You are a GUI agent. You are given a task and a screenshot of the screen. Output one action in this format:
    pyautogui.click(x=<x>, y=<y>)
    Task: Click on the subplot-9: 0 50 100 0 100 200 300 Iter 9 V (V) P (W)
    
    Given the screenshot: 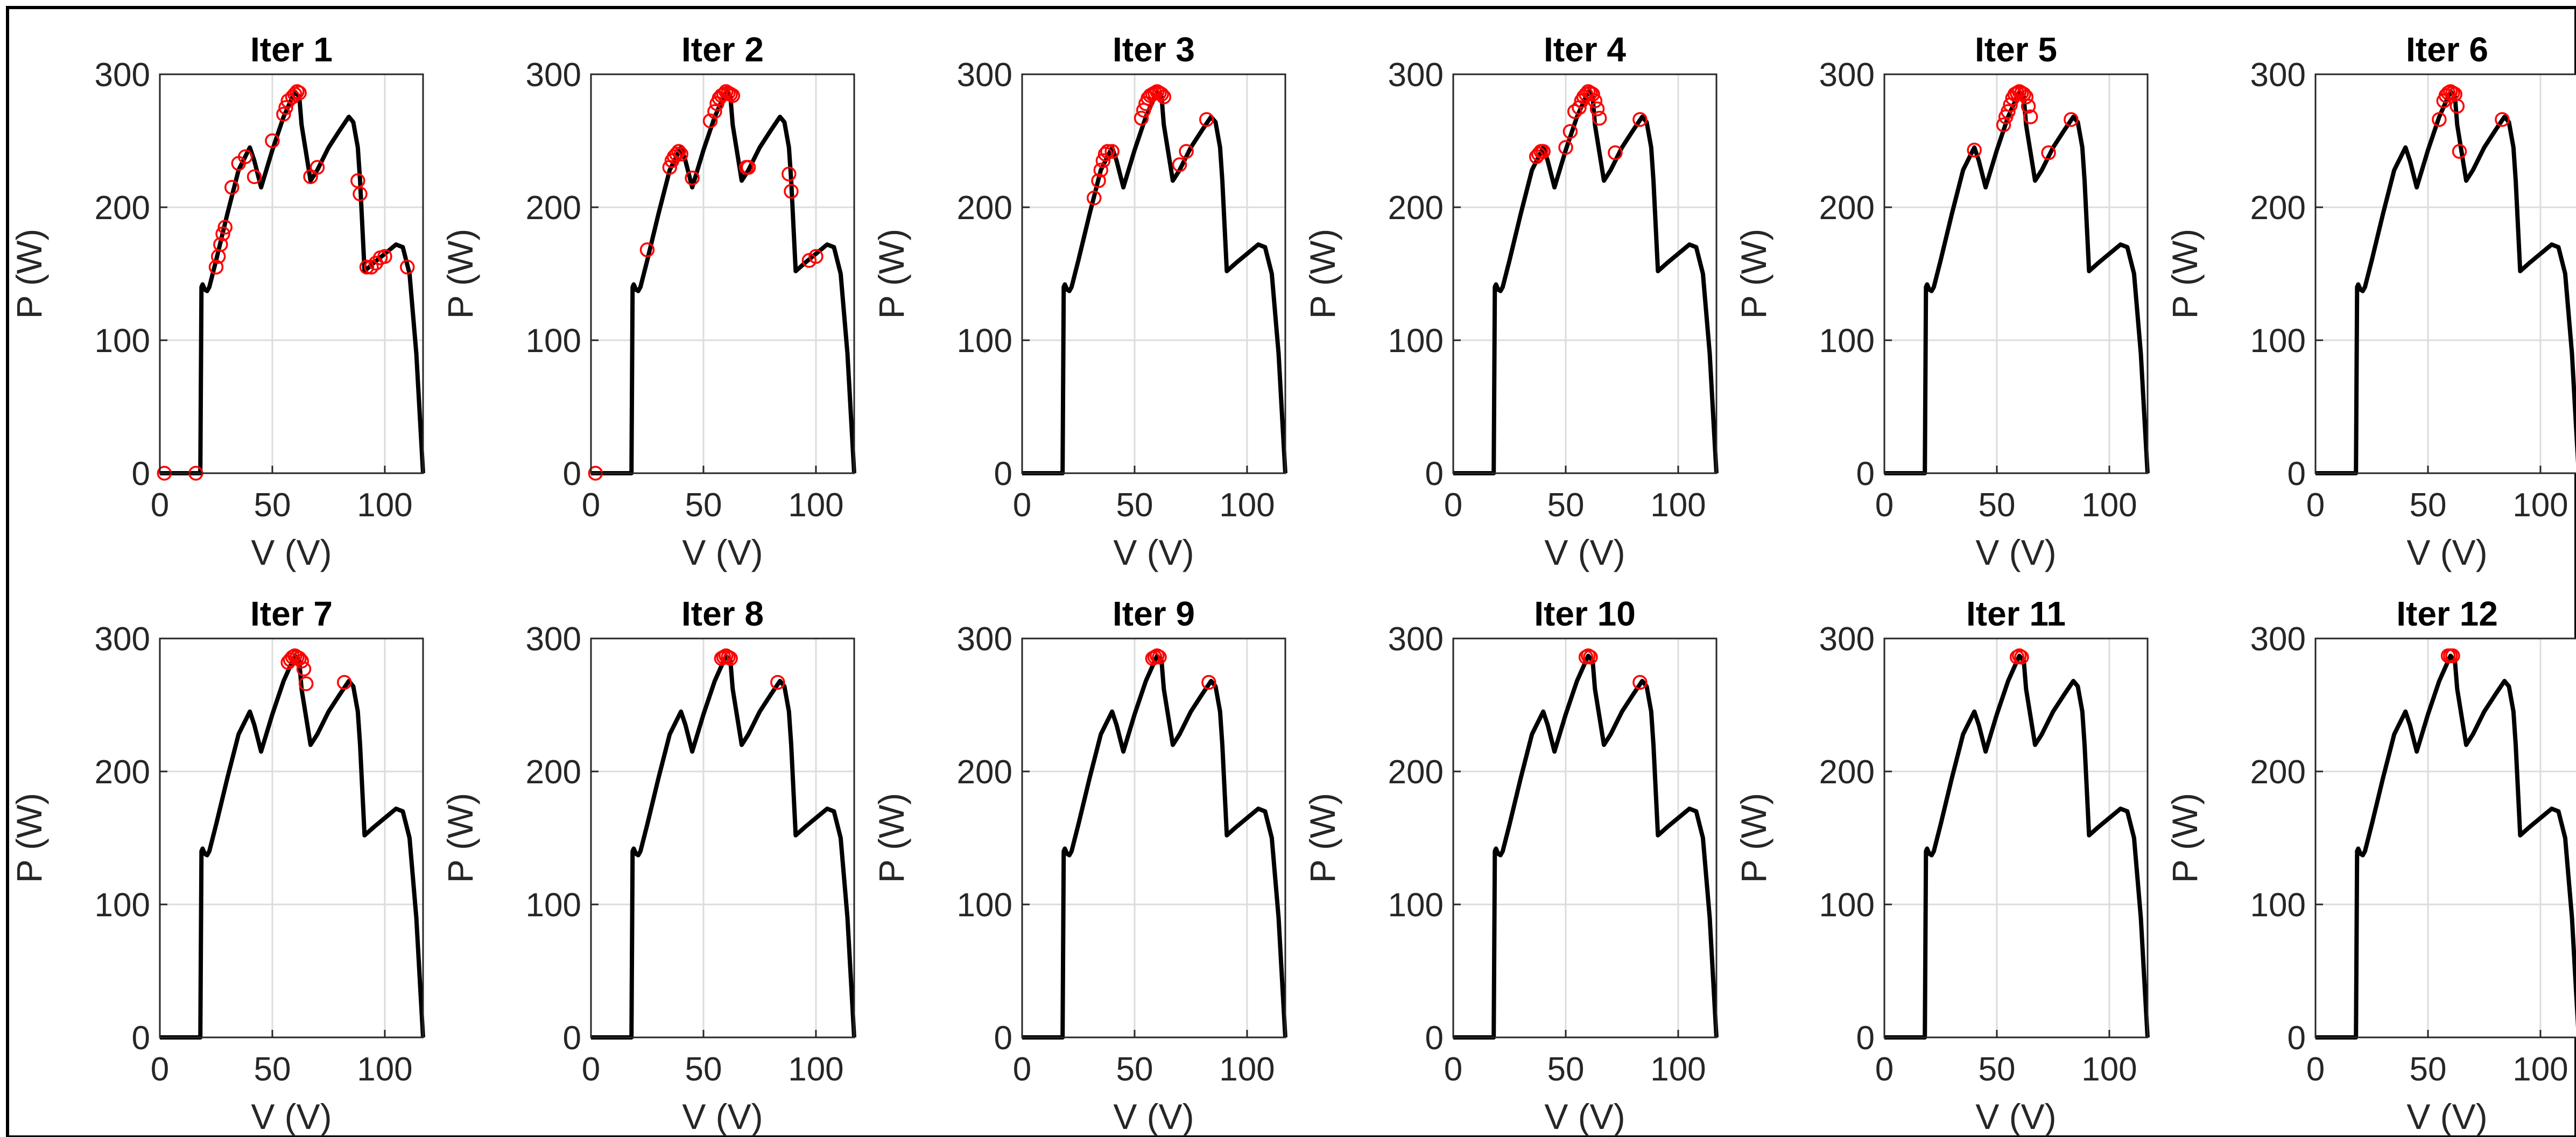 What is the action you would take?
    pyautogui.click(x=1079, y=865)
    